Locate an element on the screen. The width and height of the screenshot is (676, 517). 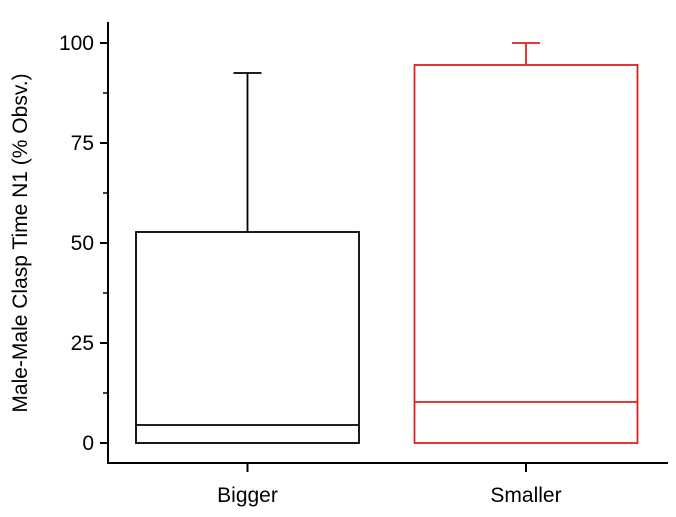
x-tick-label: Bigger is located at coordinates (247, 495).